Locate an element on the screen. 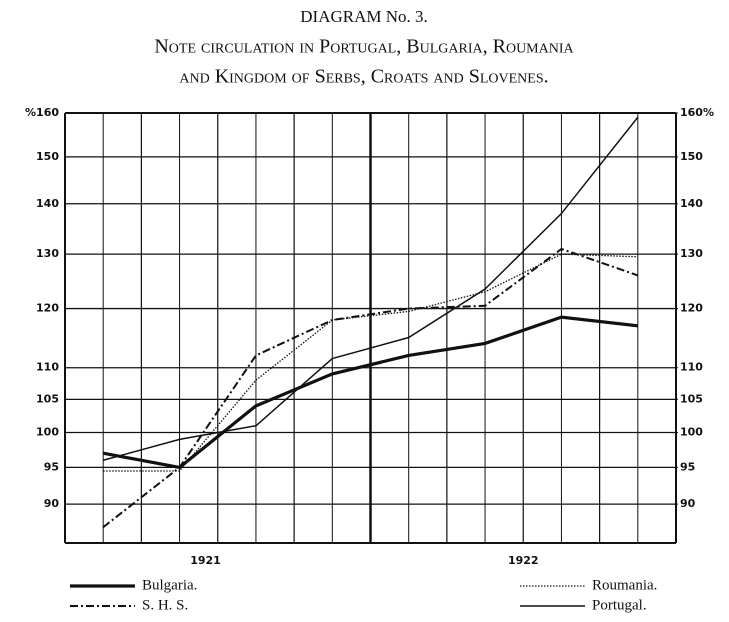  legend-label: Portugal. is located at coordinates (619, 605).